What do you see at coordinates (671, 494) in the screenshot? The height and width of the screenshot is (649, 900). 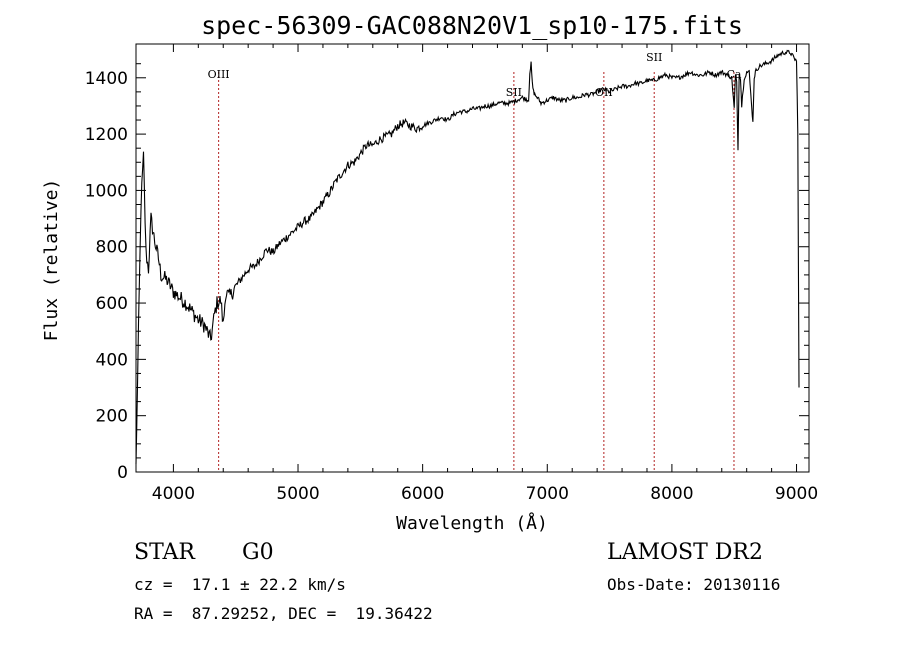 I see `x-tick-label: 8000` at bounding box center [671, 494].